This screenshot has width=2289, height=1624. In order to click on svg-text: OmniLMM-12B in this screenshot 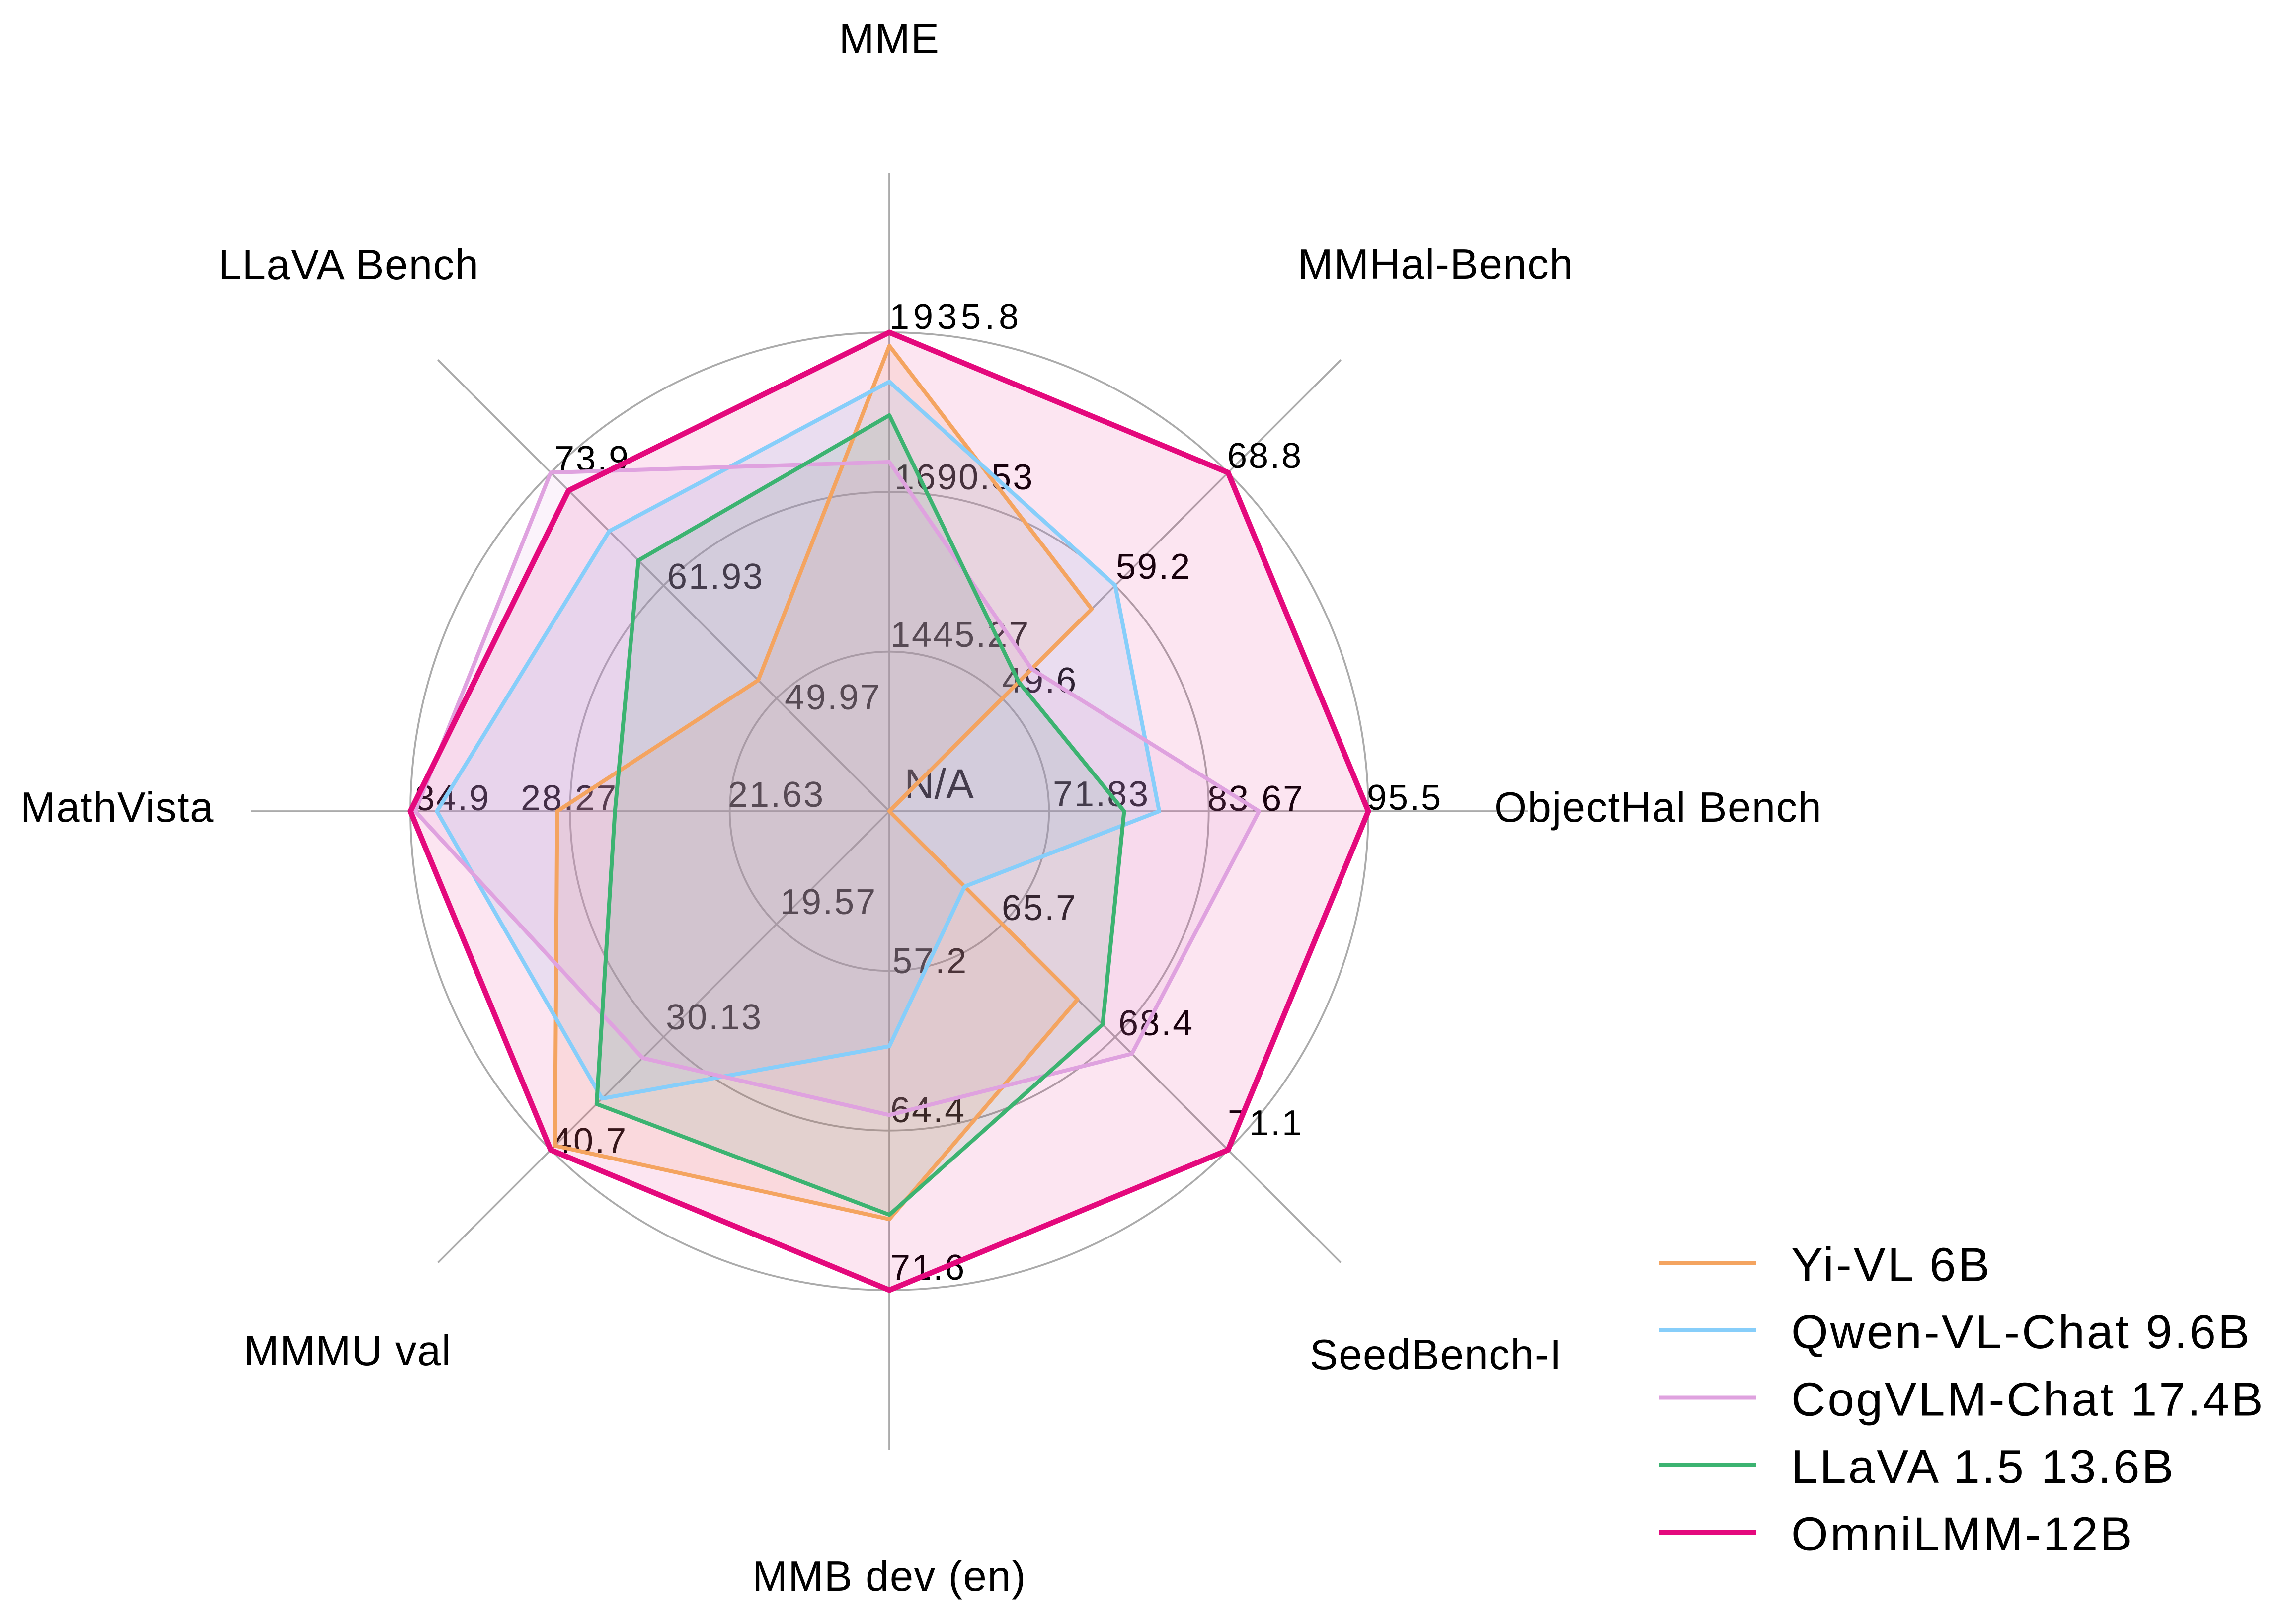, I will do `click(1962, 1534)`.